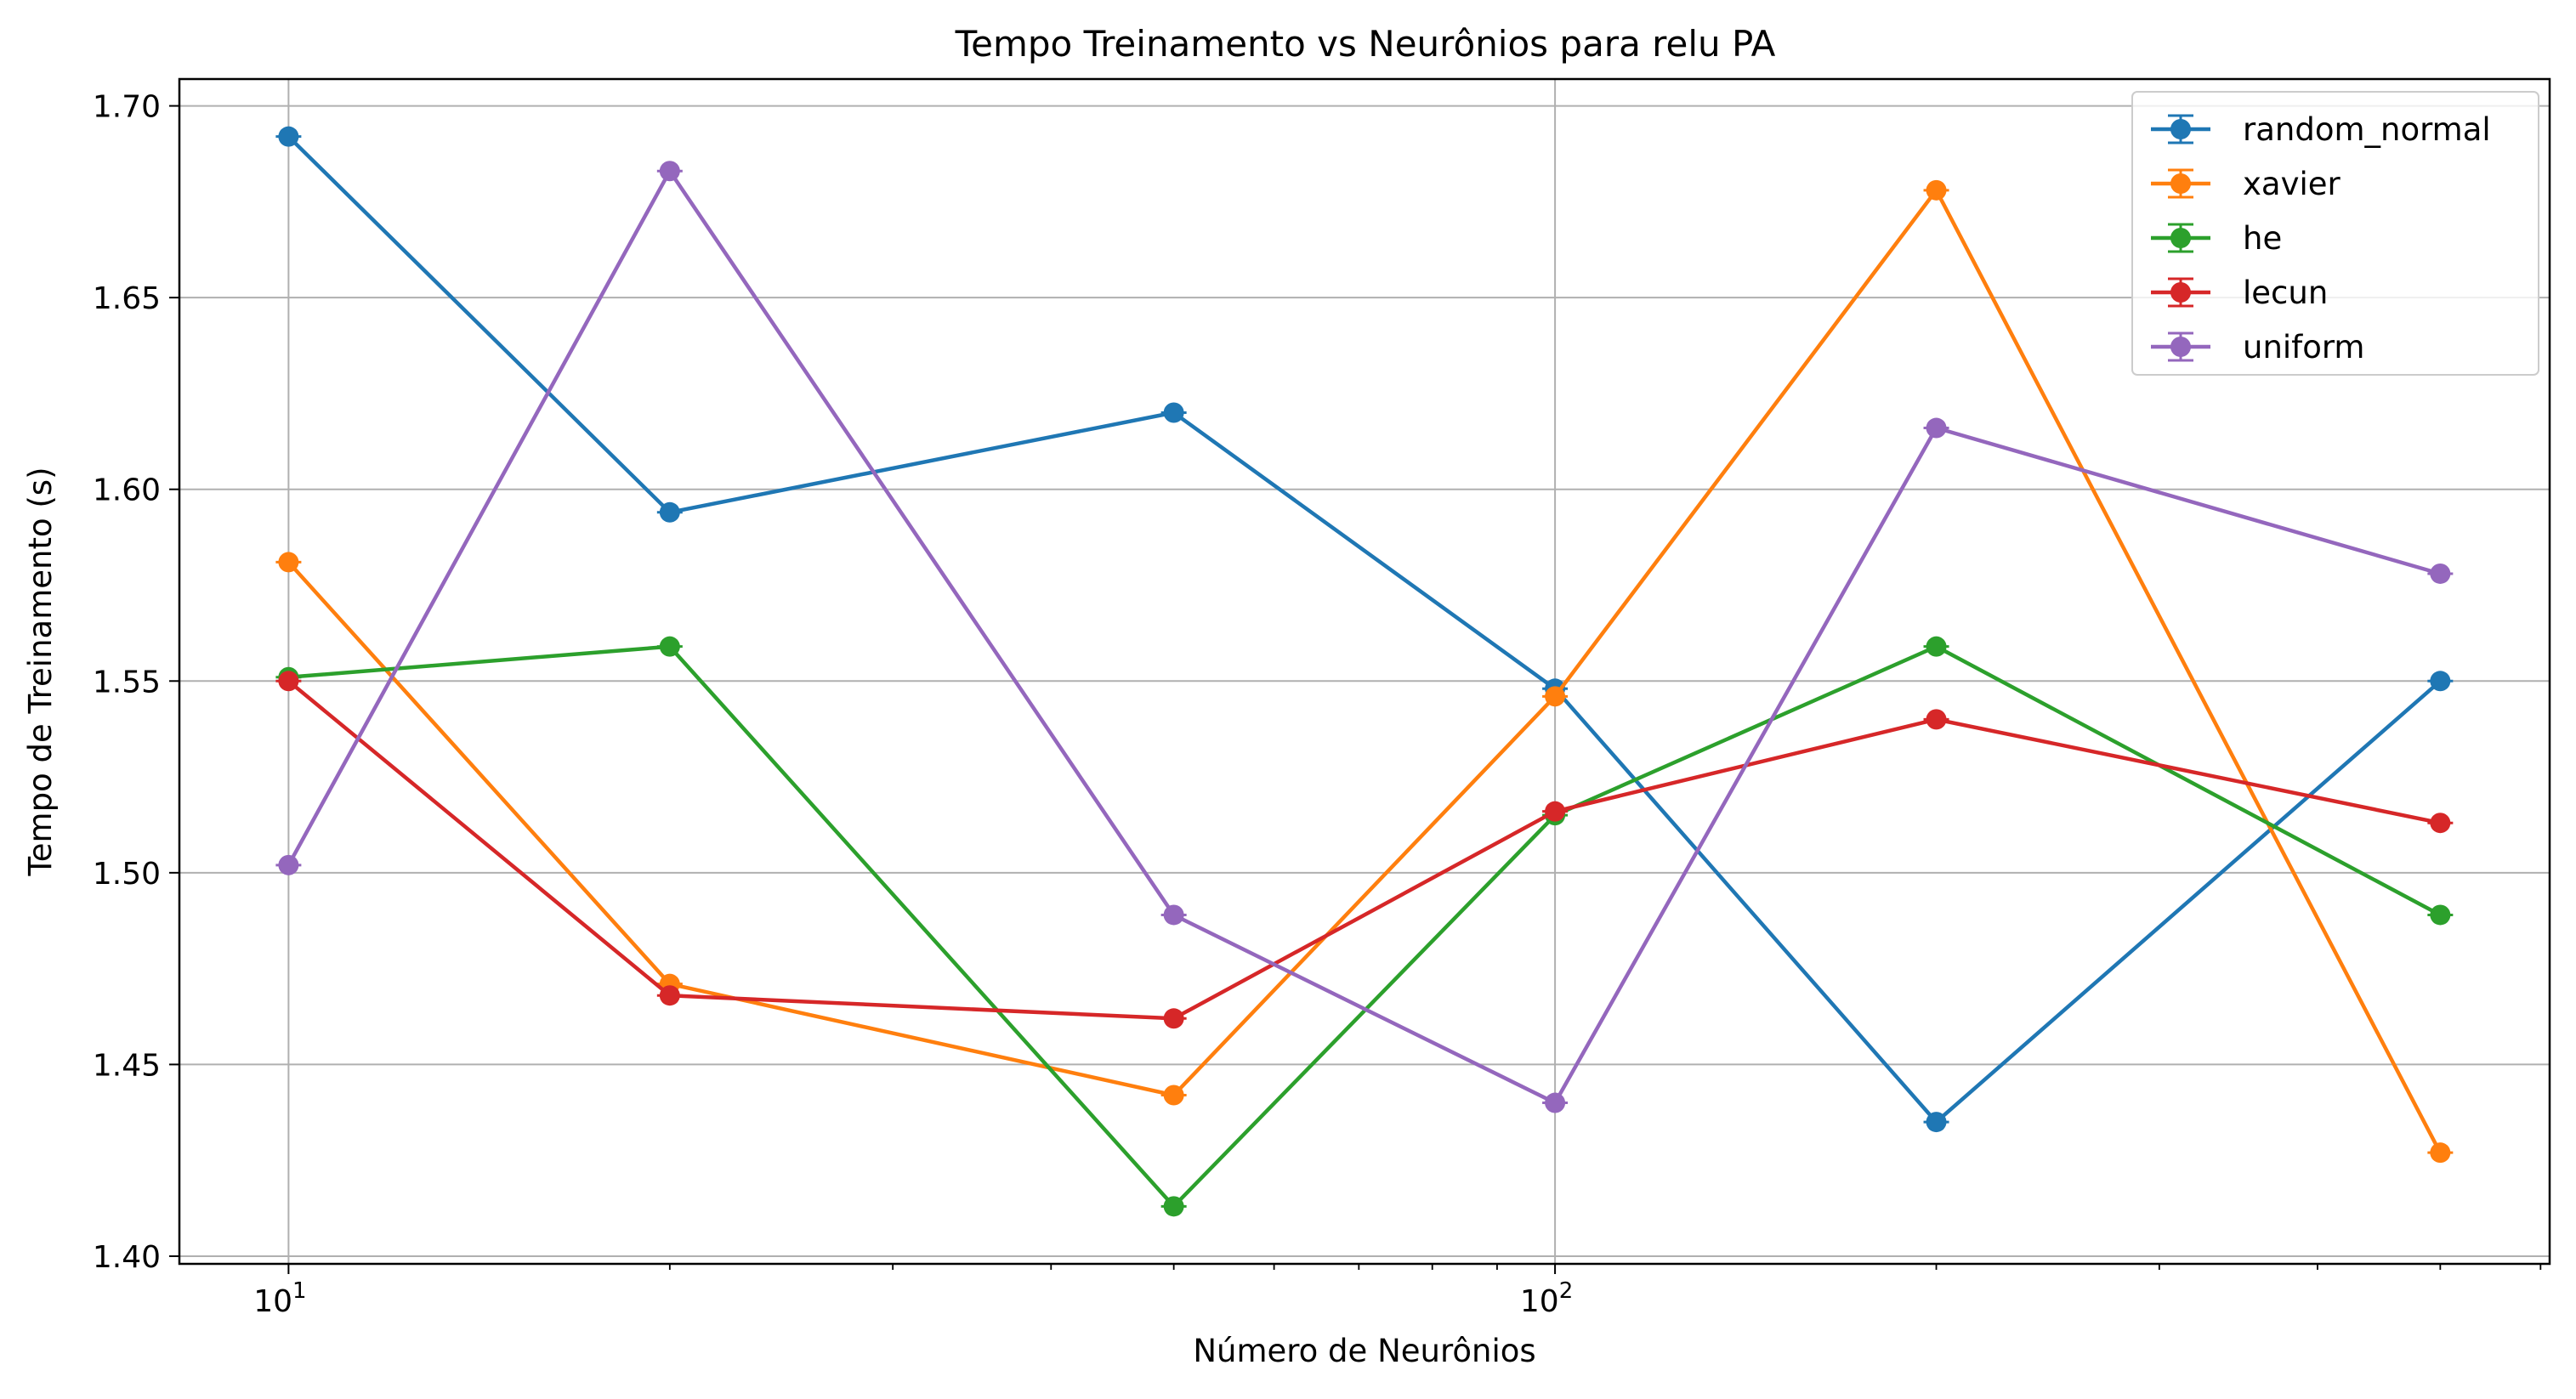 The width and height of the screenshot is (2576, 1399). Describe the element at coordinates (127, 491) in the screenshot. I see `y-tick-label: 1.60` at that location.